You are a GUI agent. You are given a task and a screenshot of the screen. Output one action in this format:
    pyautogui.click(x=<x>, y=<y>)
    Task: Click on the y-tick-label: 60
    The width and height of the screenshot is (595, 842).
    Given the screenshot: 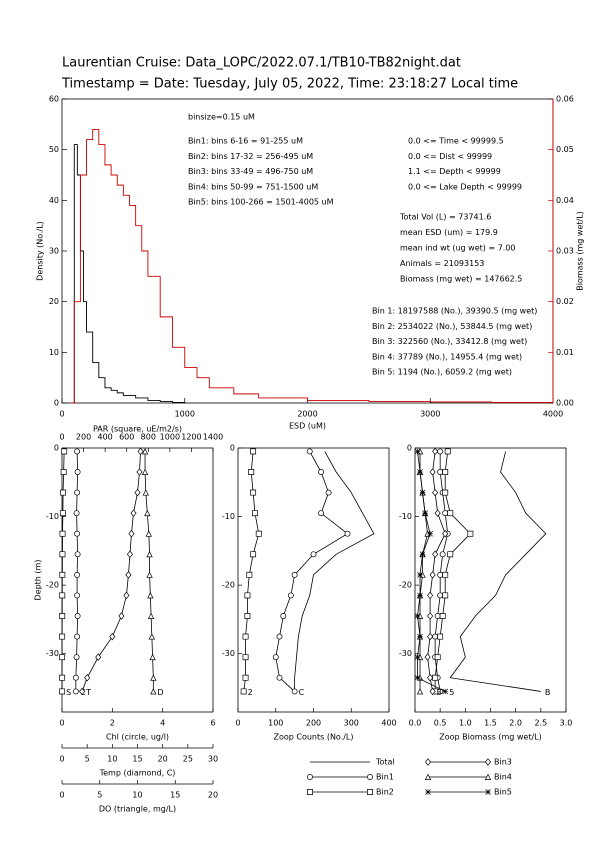 What is the action you would take?
    pyautogui.click(x=54, y=99)
    